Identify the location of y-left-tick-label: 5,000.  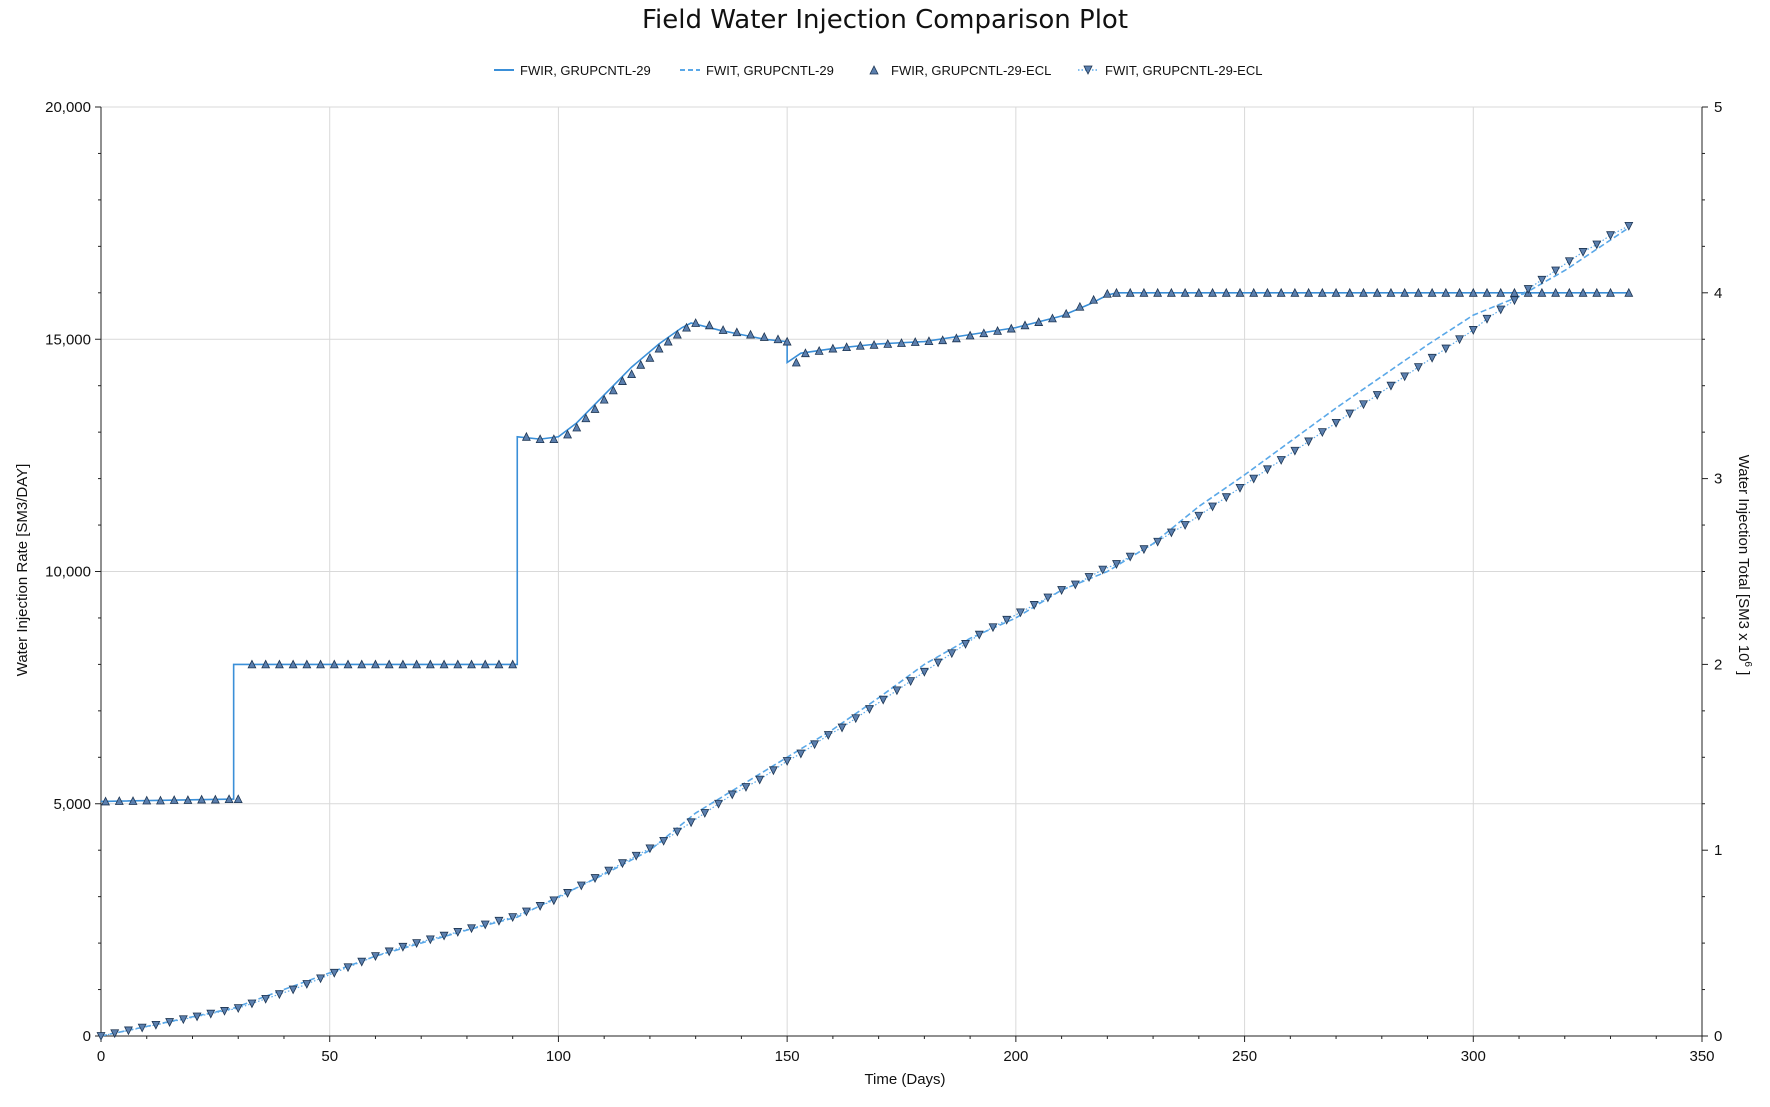
(72, 804).